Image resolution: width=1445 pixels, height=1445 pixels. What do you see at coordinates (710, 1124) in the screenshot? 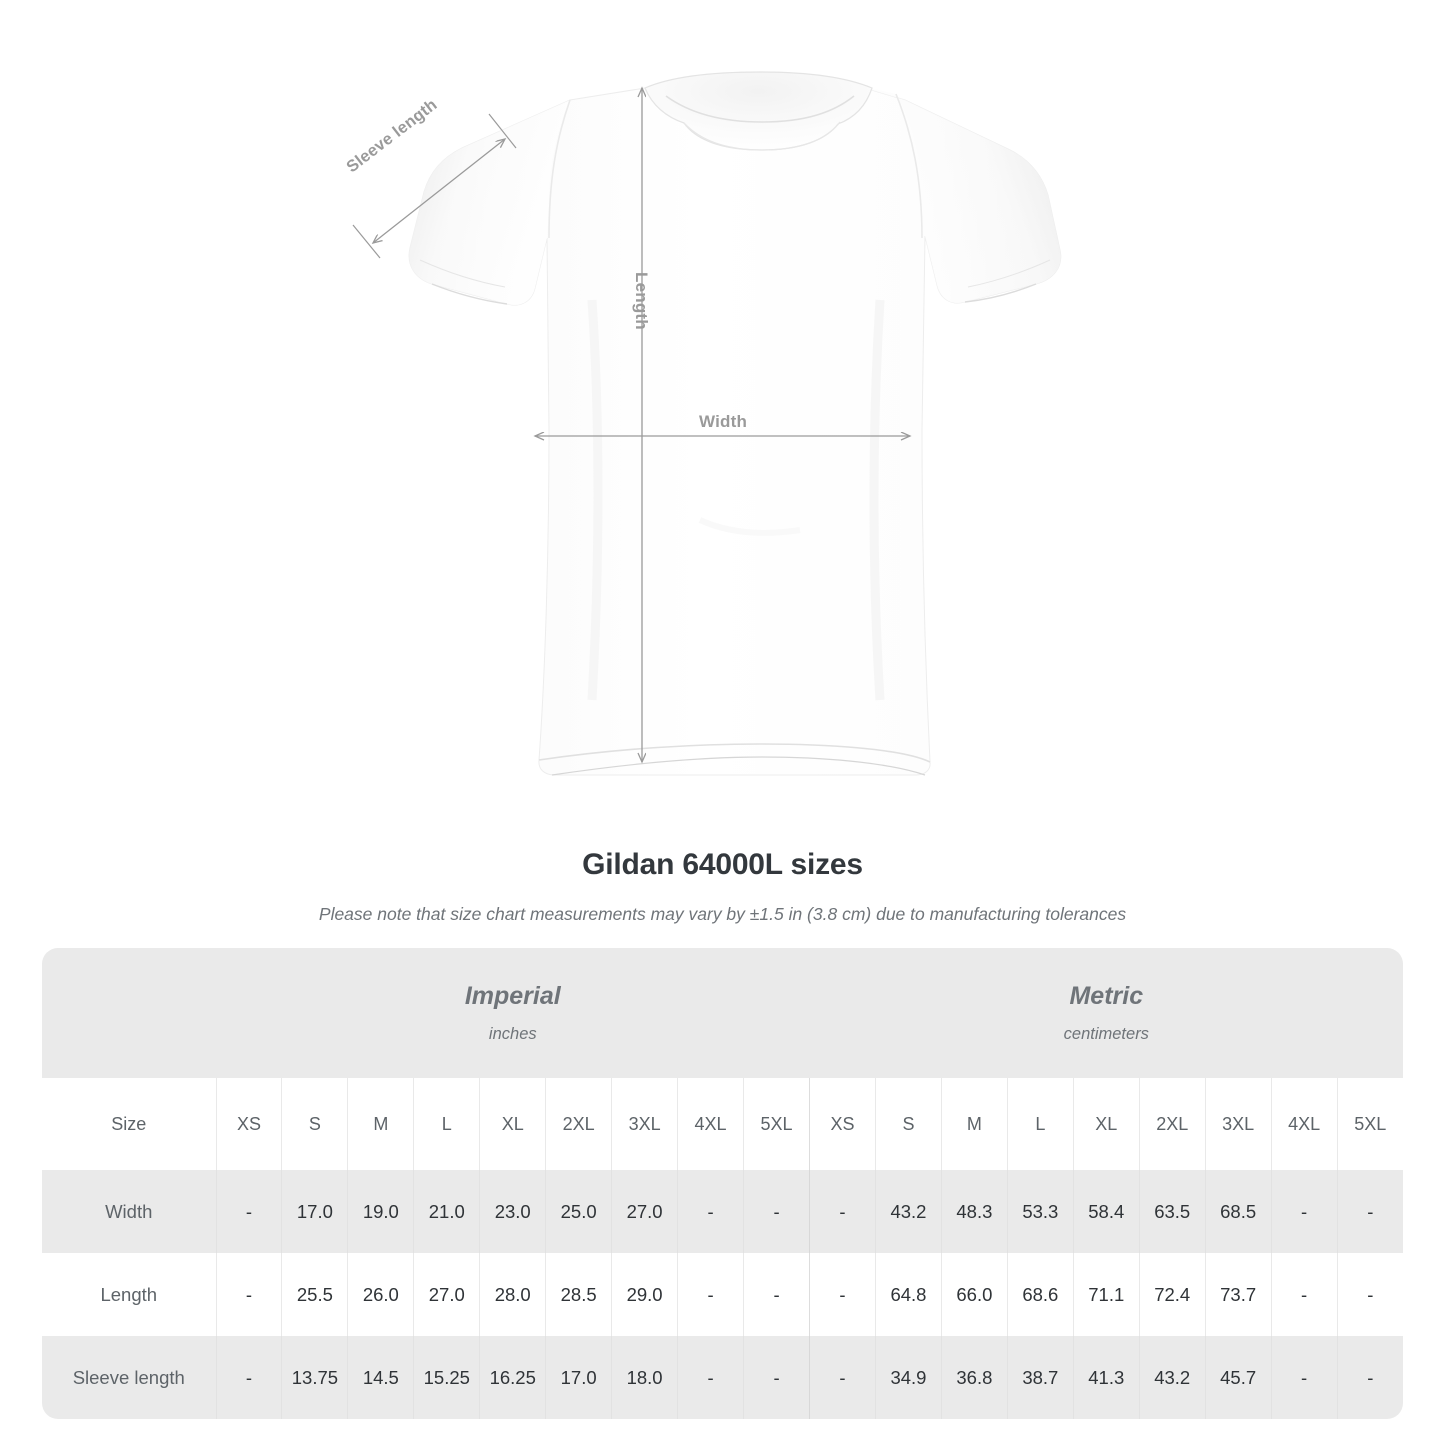
I see `size-header-imperial-4xl: 4XL` at bounding box center [710, 1124].